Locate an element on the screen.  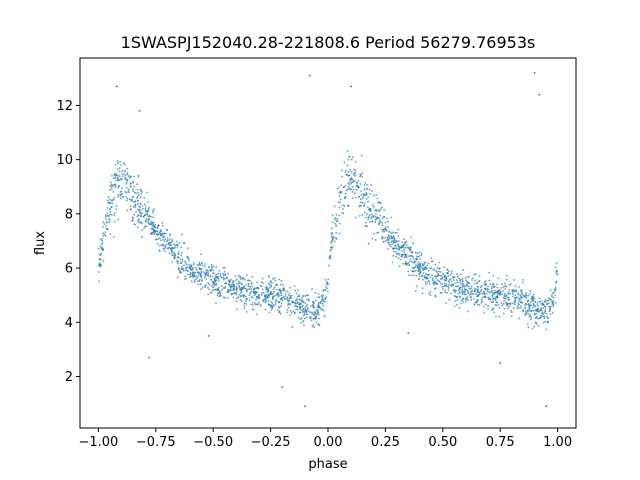
y-axis-label: flux is located at coordinates (40, 243).